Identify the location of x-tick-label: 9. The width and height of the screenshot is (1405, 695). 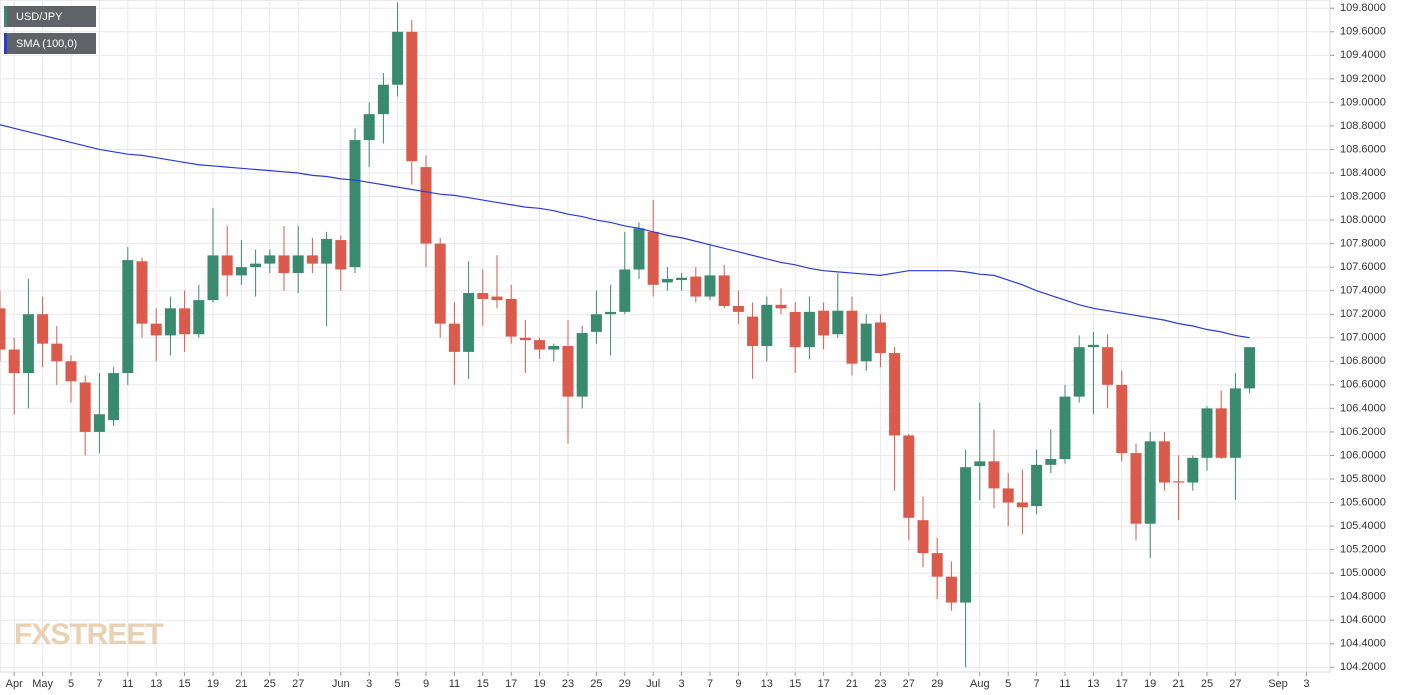
(426, 684).